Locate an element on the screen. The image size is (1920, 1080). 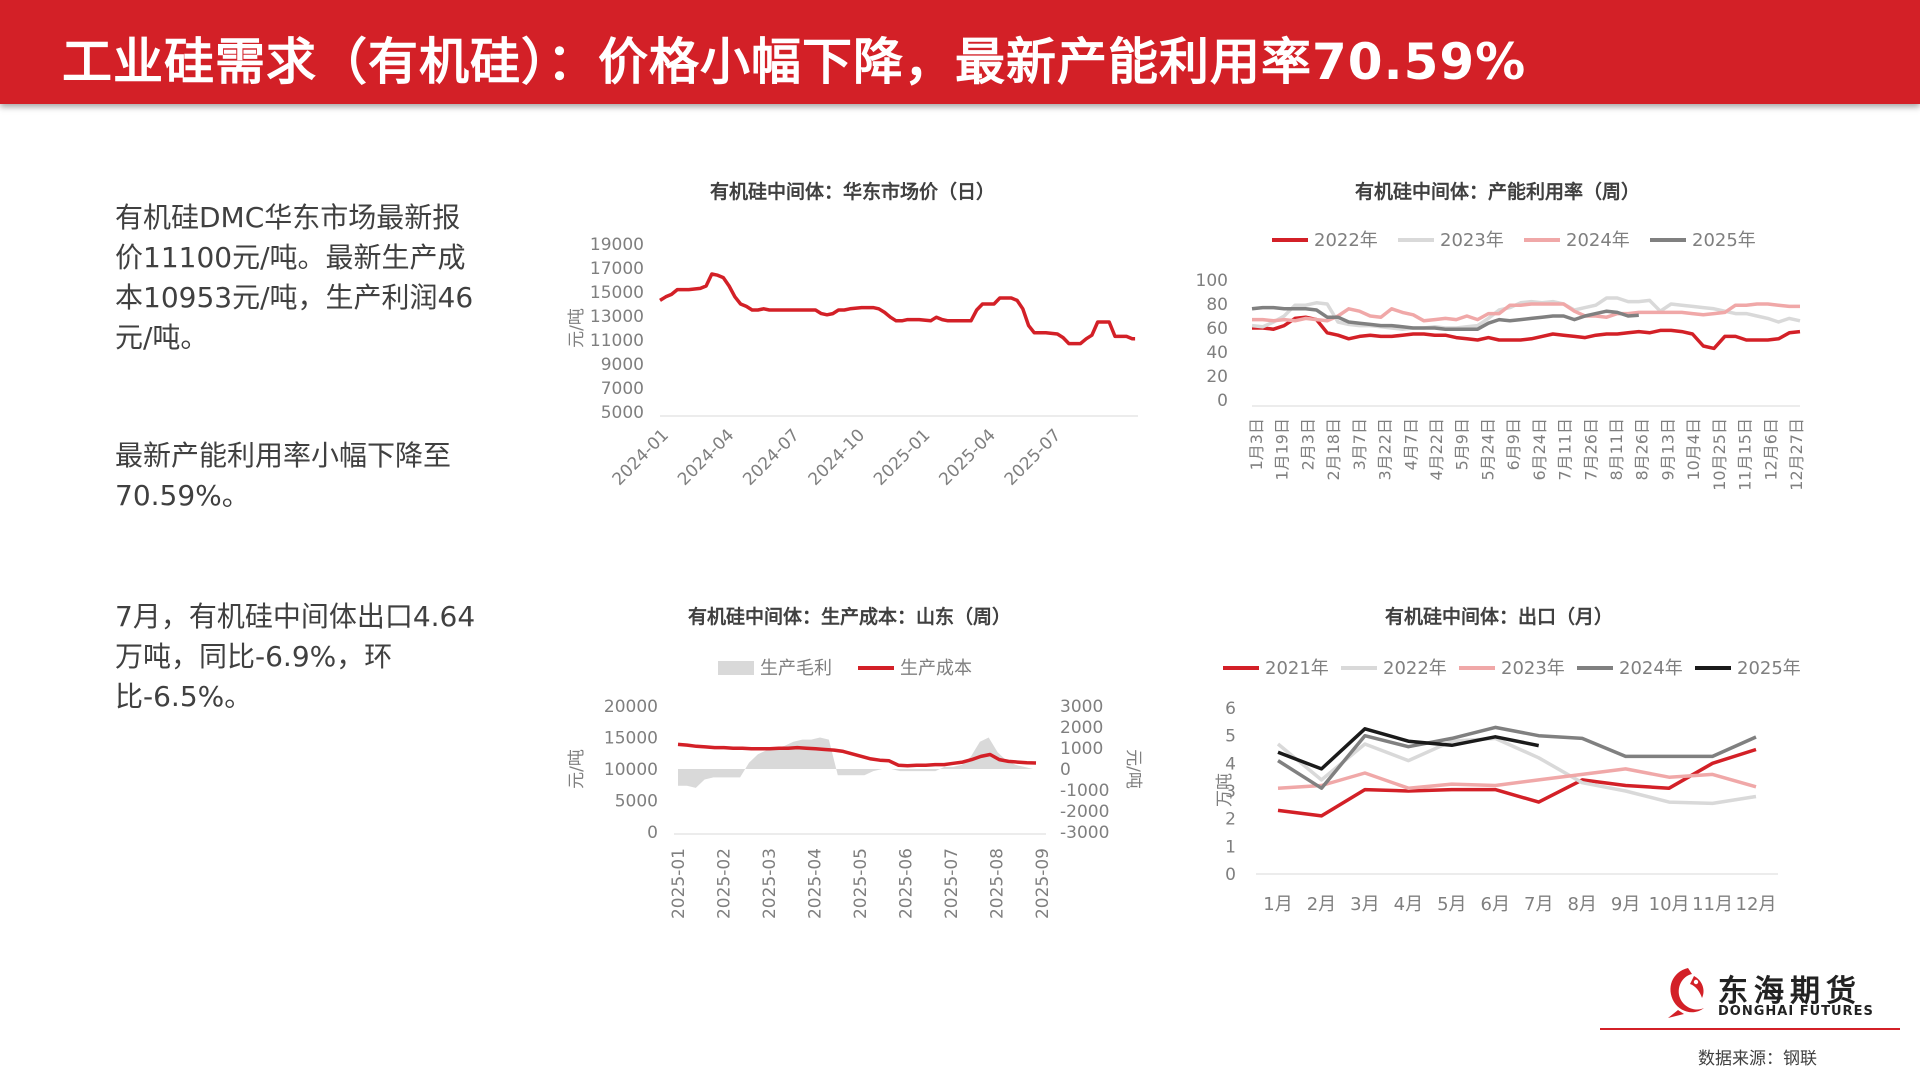
y-tick-label-0: 5000 is located at coordinates (622, 413).